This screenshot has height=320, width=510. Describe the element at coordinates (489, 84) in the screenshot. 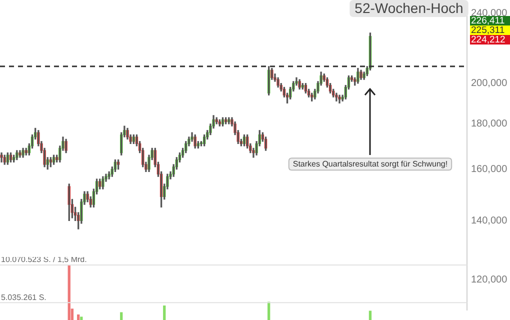

I see `y-tick-label: 200,000` at that location.